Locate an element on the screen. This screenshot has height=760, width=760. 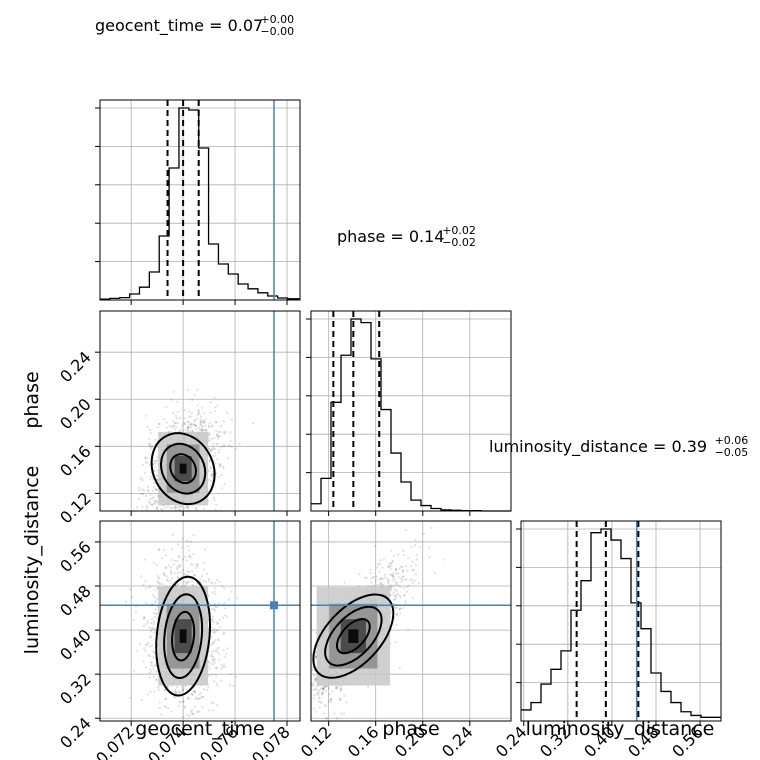
hist-luminosity_distance-hgrid is located at coordinates (621, 605).